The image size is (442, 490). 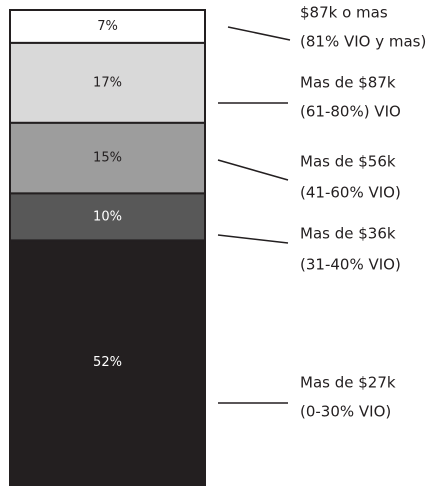 I want to click on value-label: 7%, so click(x=107, y=26).